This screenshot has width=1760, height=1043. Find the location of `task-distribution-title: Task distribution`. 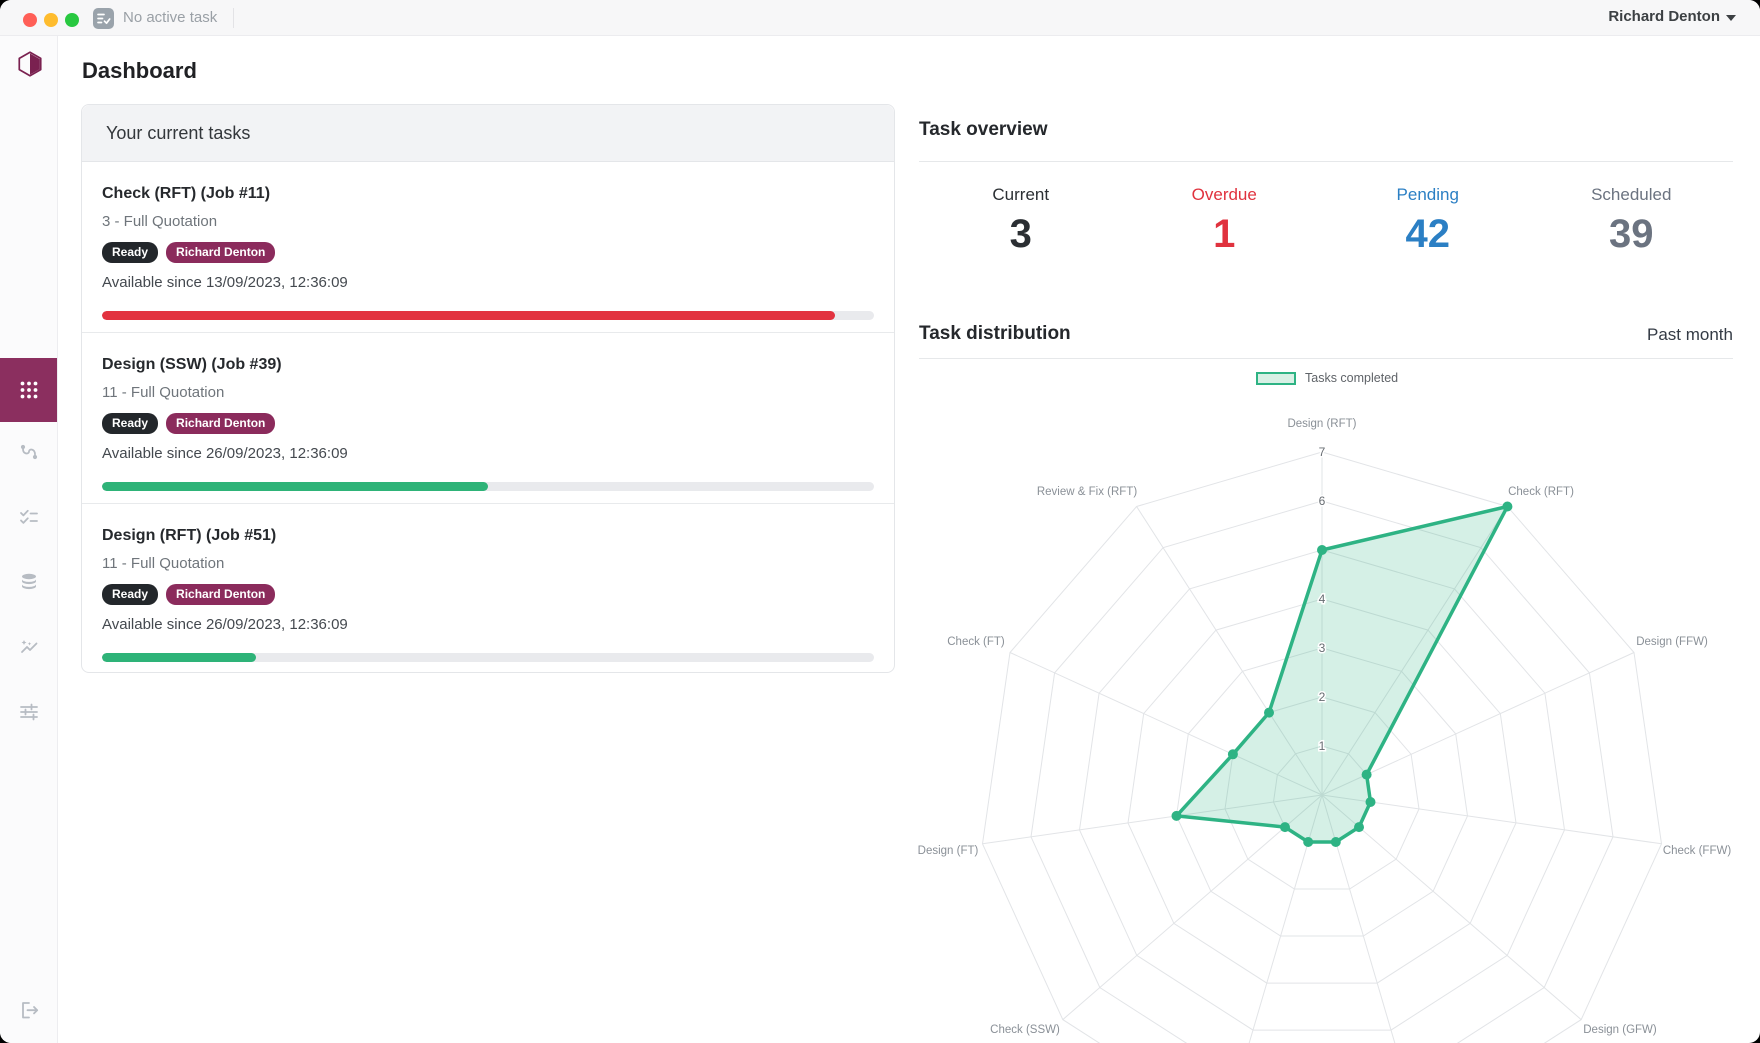

task-distribution-title: Task distribution is located at coordinates (995, 333).